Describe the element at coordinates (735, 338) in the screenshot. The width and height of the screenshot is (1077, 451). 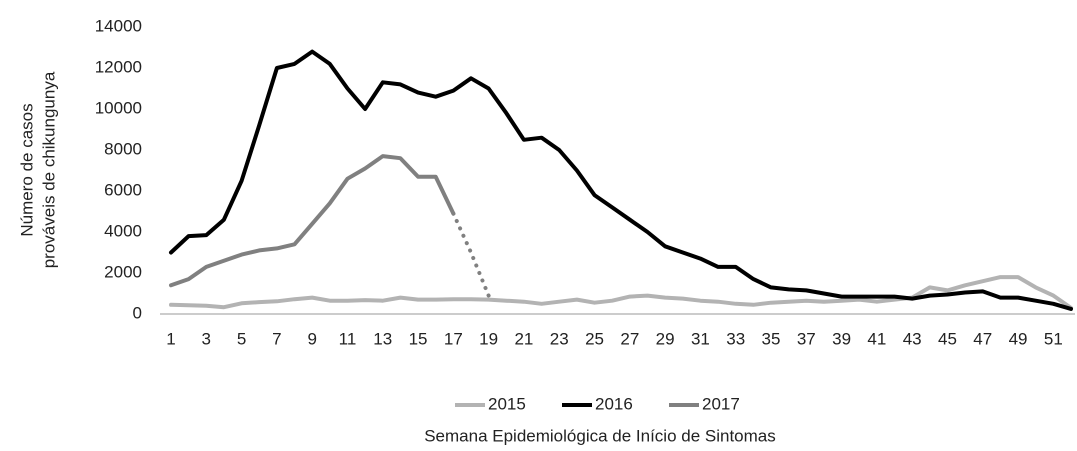
I see `x-tick-label: 33` at that location.